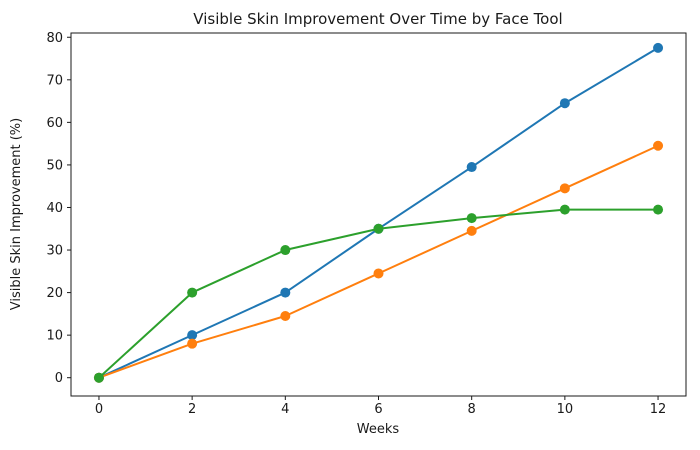 The width and height of the screenshot is (700, 450). I want to click on y-tick-label-10: 10, so click(54, 336).